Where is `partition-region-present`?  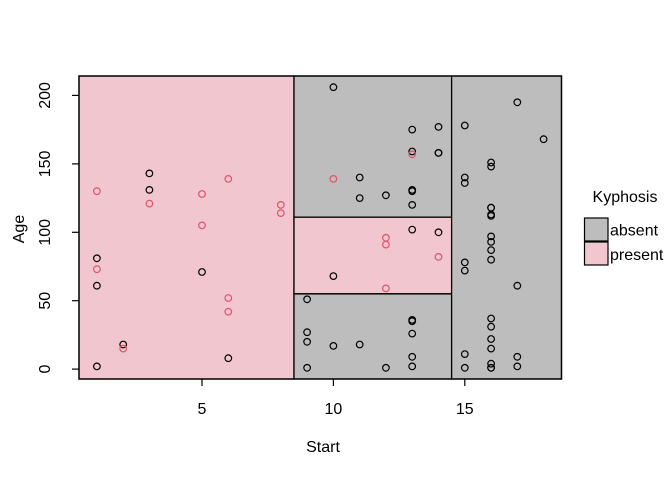
partition-region-present is located at coordinates (373, 255).